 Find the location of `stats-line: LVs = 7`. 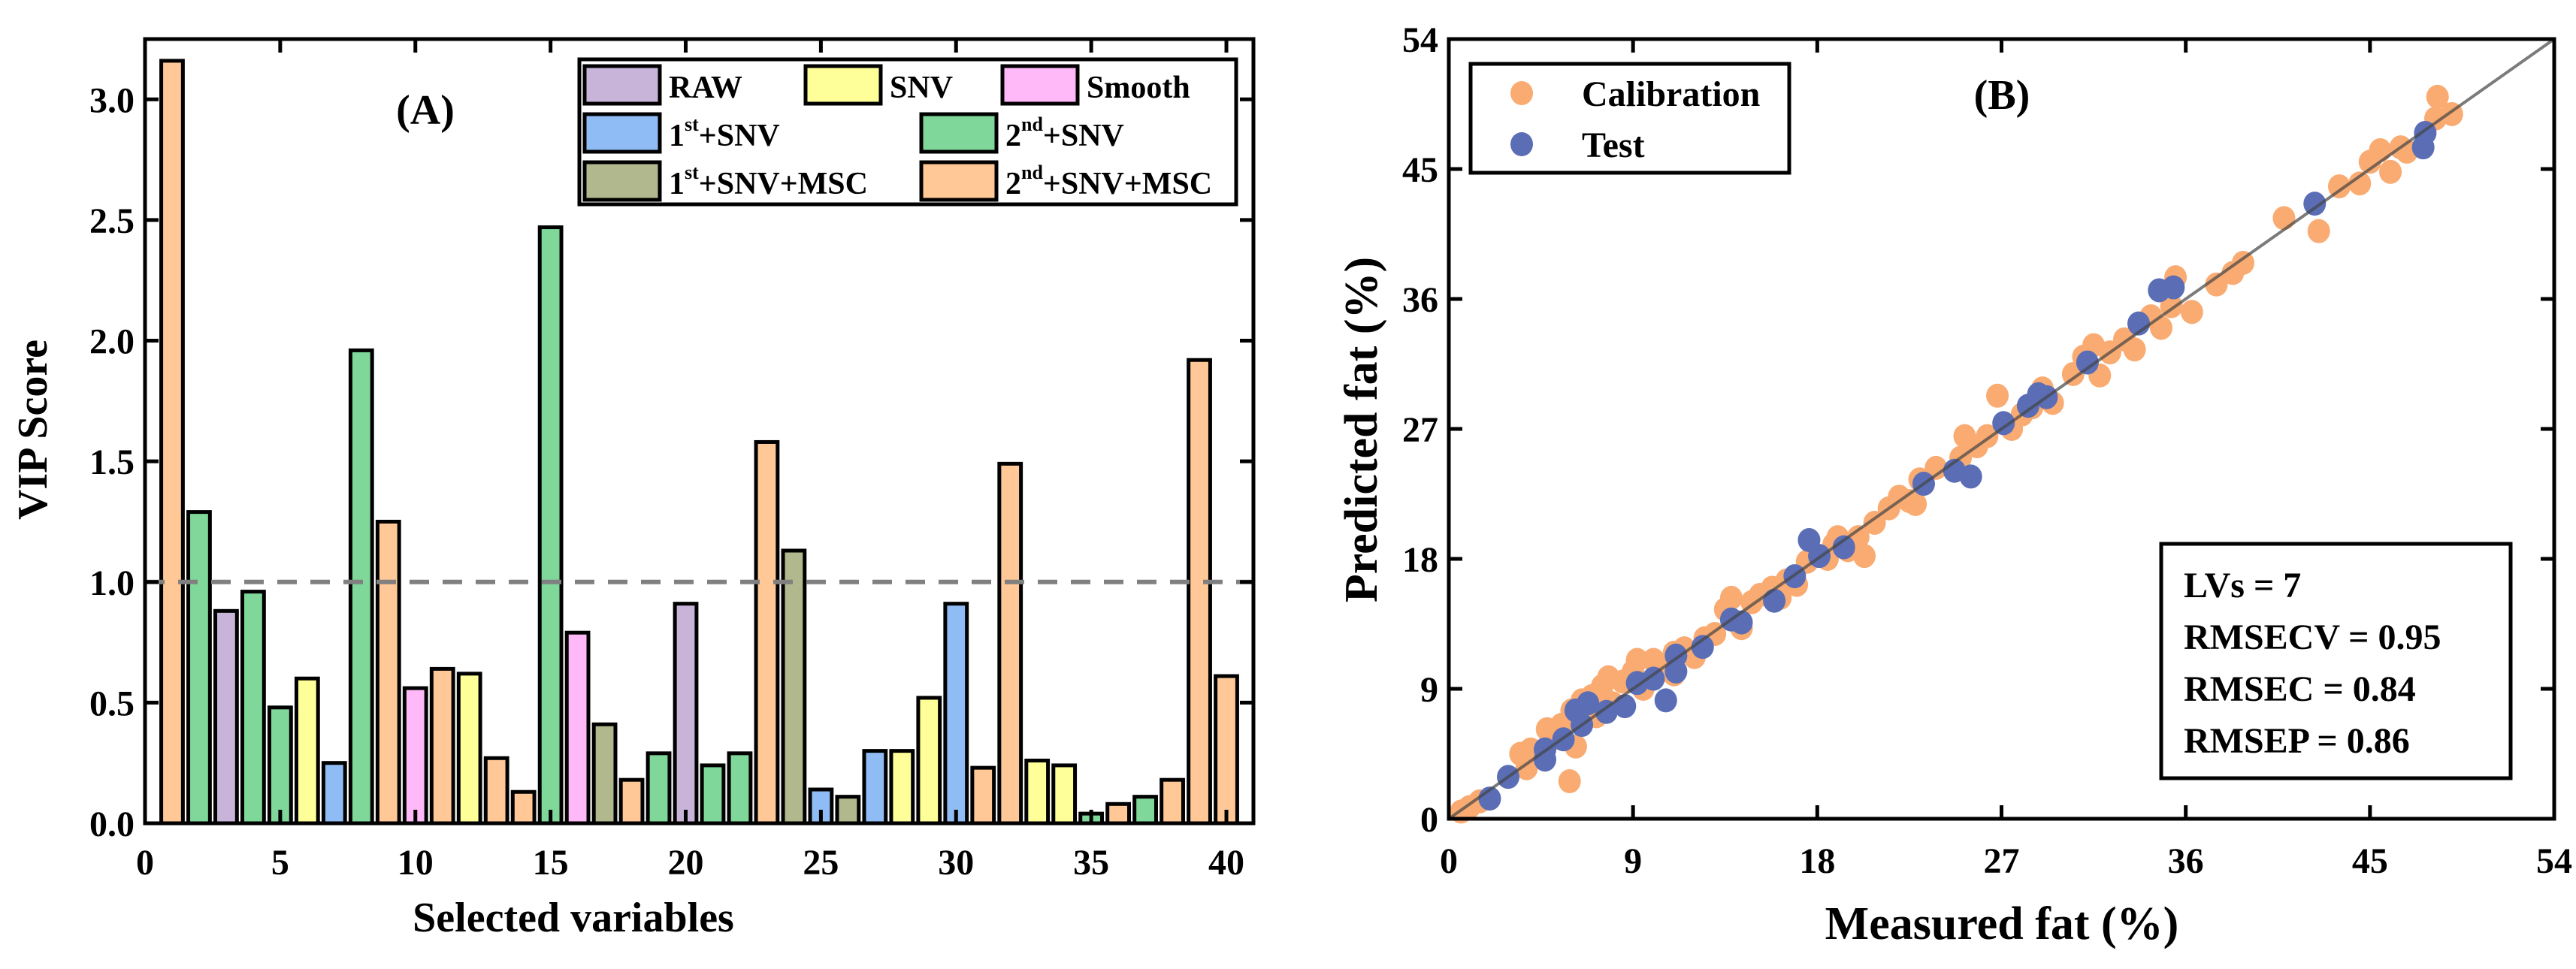

stats-line: LVs = 7 is located at coordinates (2242, 586).